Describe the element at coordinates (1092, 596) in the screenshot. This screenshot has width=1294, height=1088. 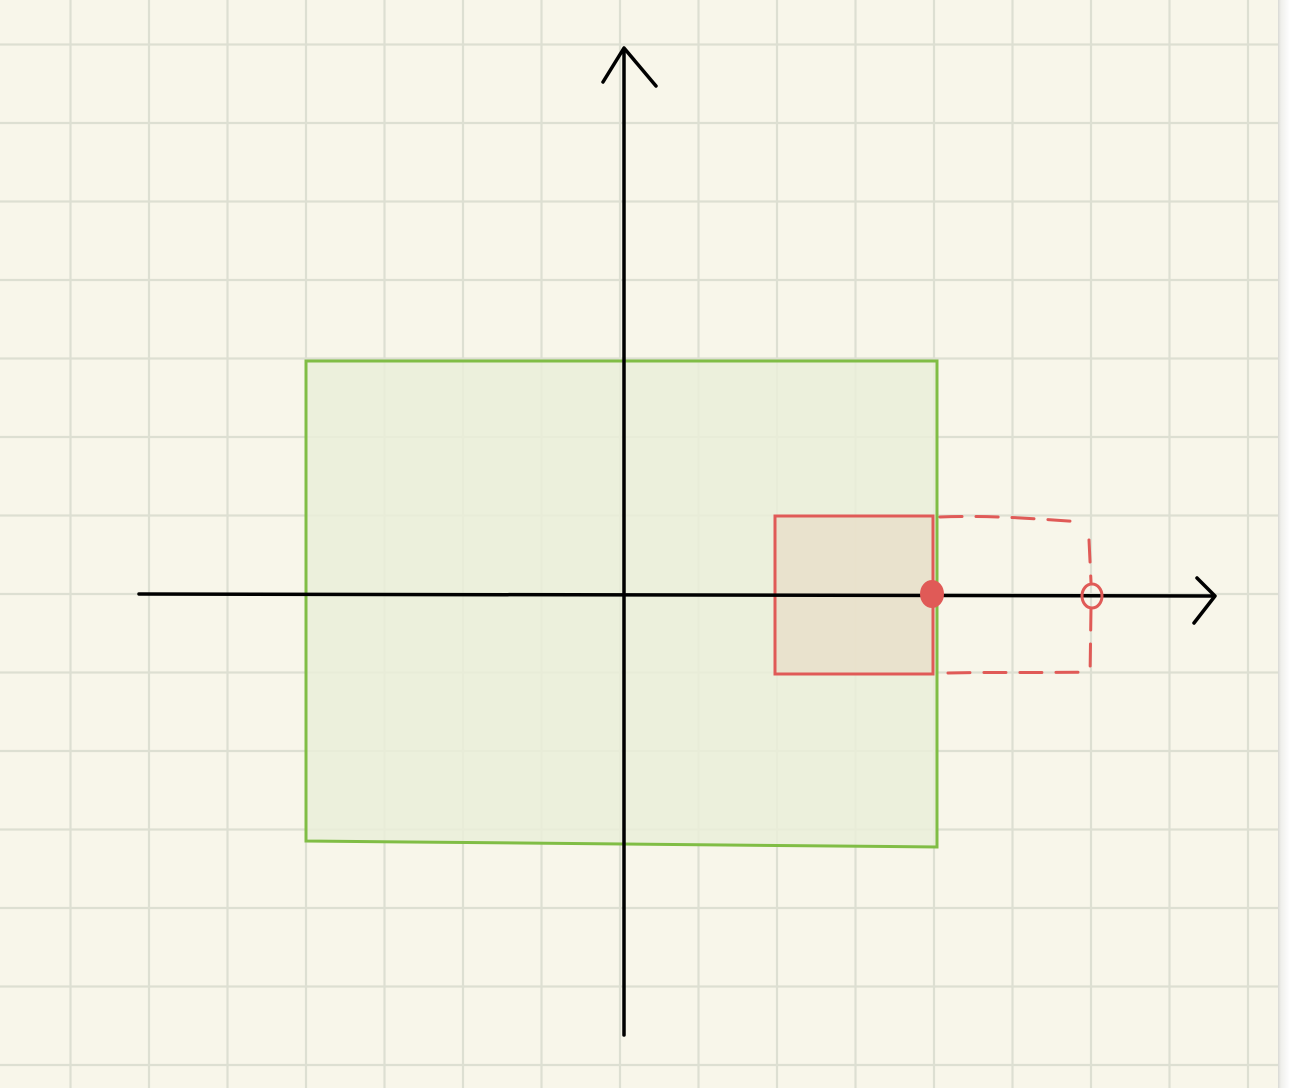
I see `open-circle-icon` at that location.